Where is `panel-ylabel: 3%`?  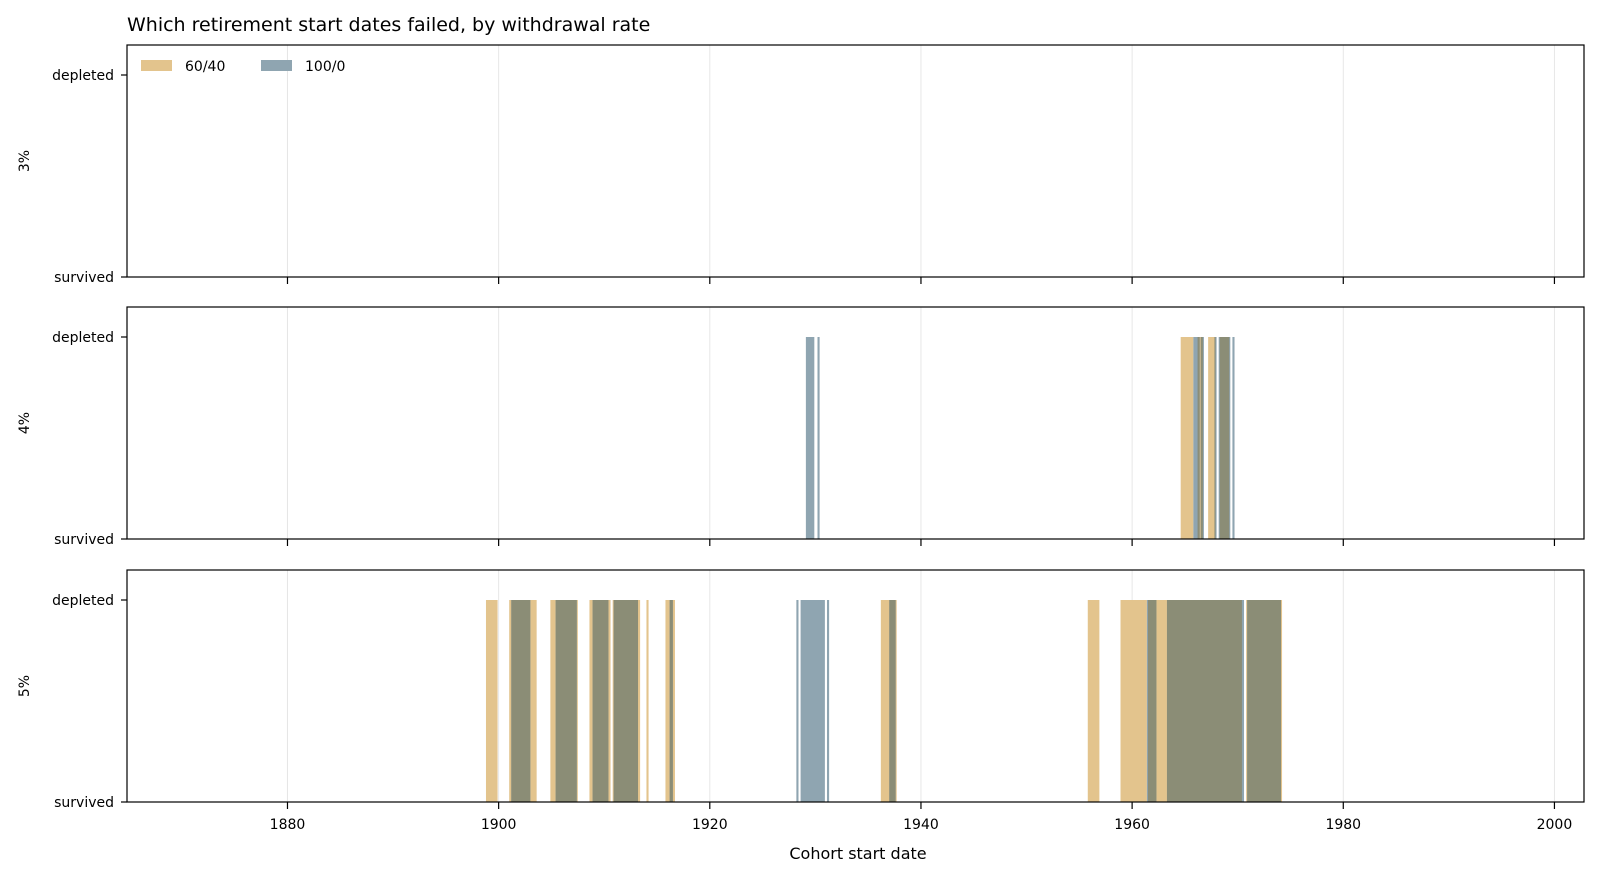 panel-ylabel: 3% is located at coordinates (25, 161).